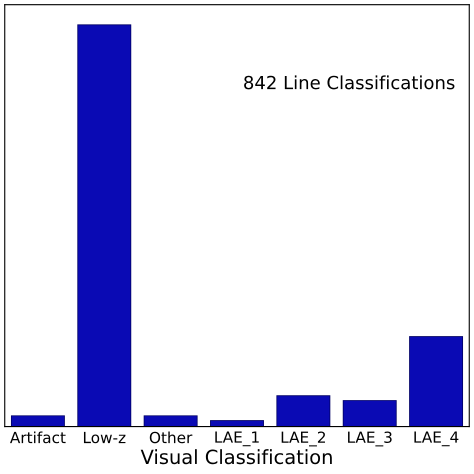  What do you see at coordinates (105, 438) in the screenshot?
I see `x-tick-label: Low-z` at bounding box center [105, 438].